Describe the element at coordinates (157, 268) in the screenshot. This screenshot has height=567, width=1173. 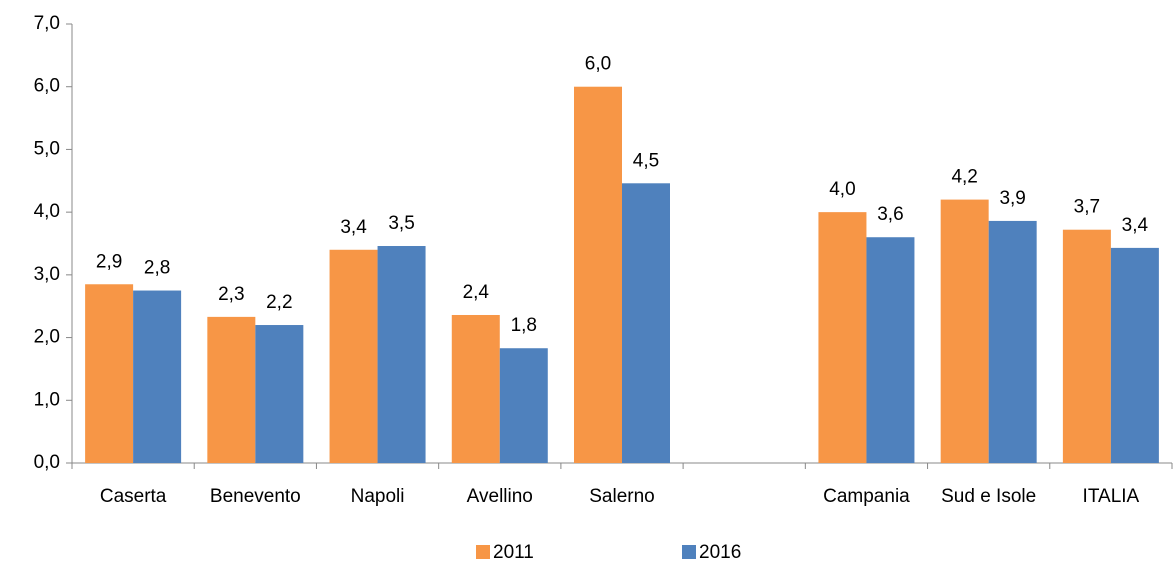
I see `value-label: 2,8` at that location.